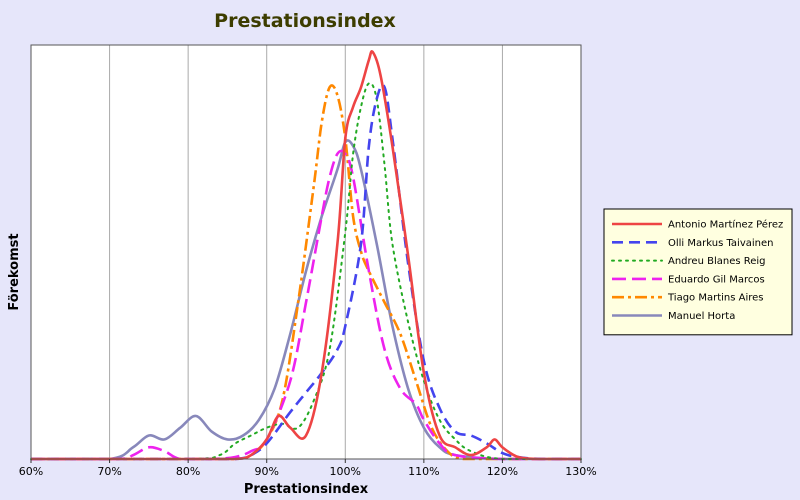 The image size is (800, 500). I want to click on x-tick-label: 100%, so click(345, 471).